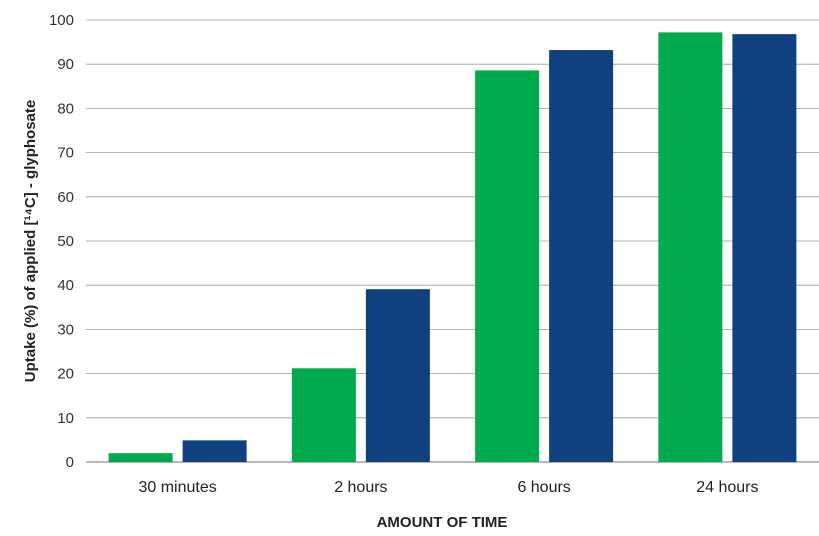  What do you see at coordinates (177, 487) in the screenshot?
I see `x-tick-label: 30 minutes` at bounding box center [177, 487].